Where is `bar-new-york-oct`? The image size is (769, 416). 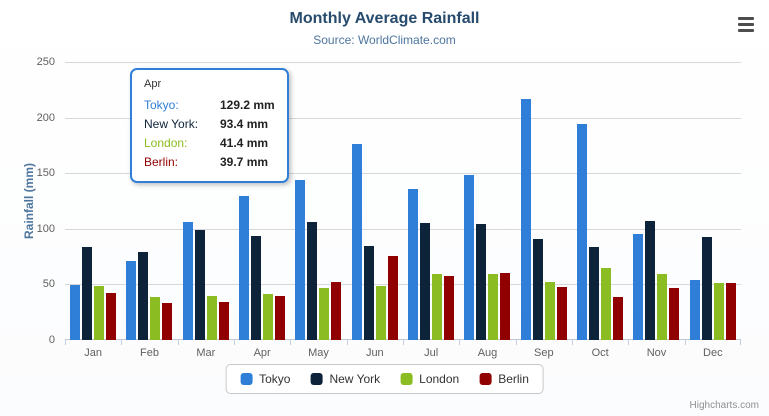 bar-new-york-oct is located at coordinates (594, 293).